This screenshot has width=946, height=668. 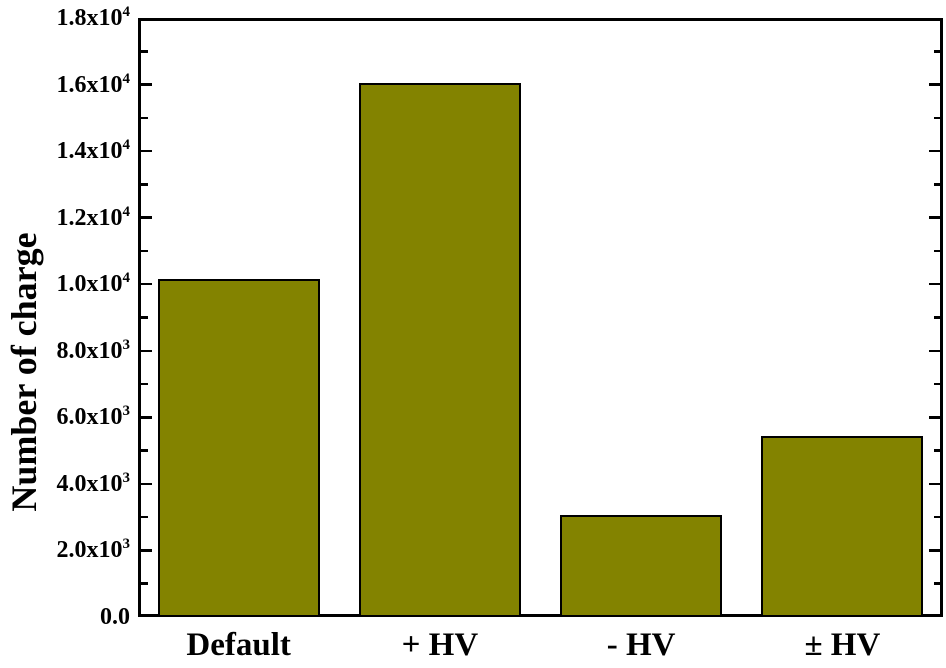 What do you see at coordinates (89, 417) in the screenshot?
I see `y-tick-label-text: 6.0x10` at bounding box center [89, 417].